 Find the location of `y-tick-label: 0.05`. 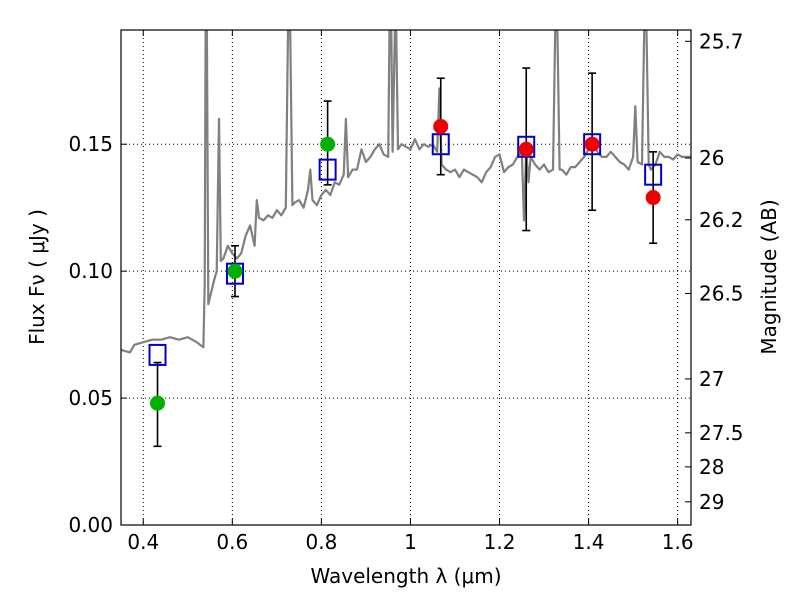

y-tick-label: 0.05 is located at coordinates (90, 398).